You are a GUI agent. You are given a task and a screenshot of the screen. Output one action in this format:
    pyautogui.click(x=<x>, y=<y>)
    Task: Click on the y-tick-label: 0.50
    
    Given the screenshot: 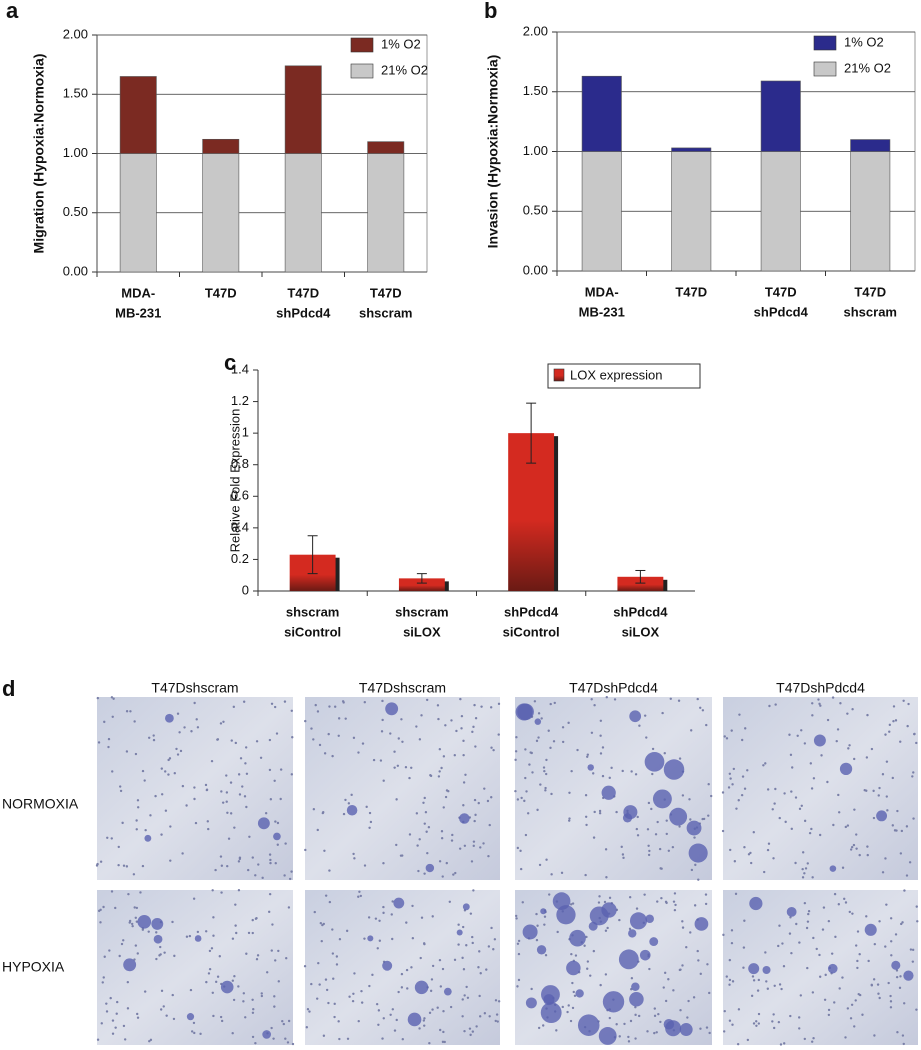 What is the action you would take?
    pyautogui.click(x=75, y=211)
    